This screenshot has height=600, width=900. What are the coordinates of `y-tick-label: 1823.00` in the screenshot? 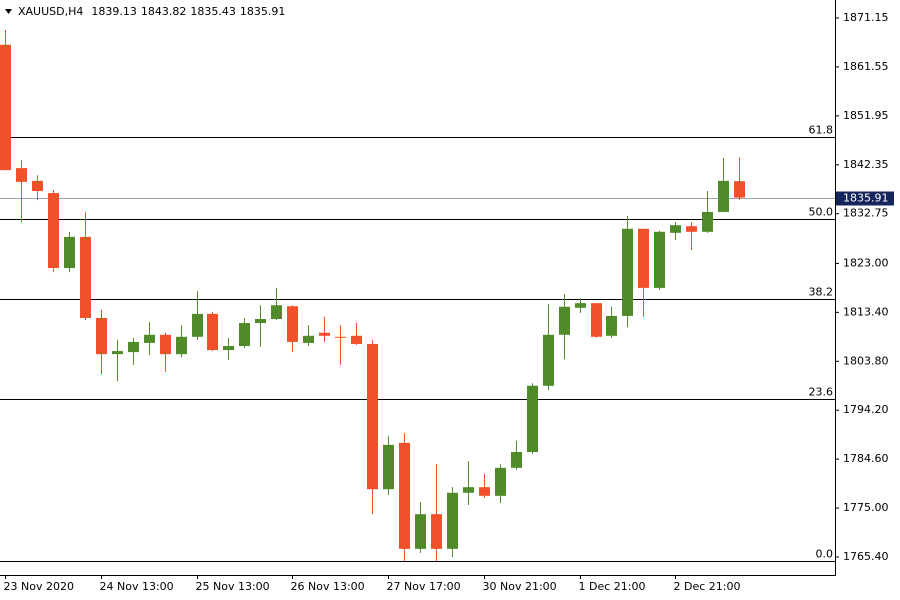 It's located at (866, 262).